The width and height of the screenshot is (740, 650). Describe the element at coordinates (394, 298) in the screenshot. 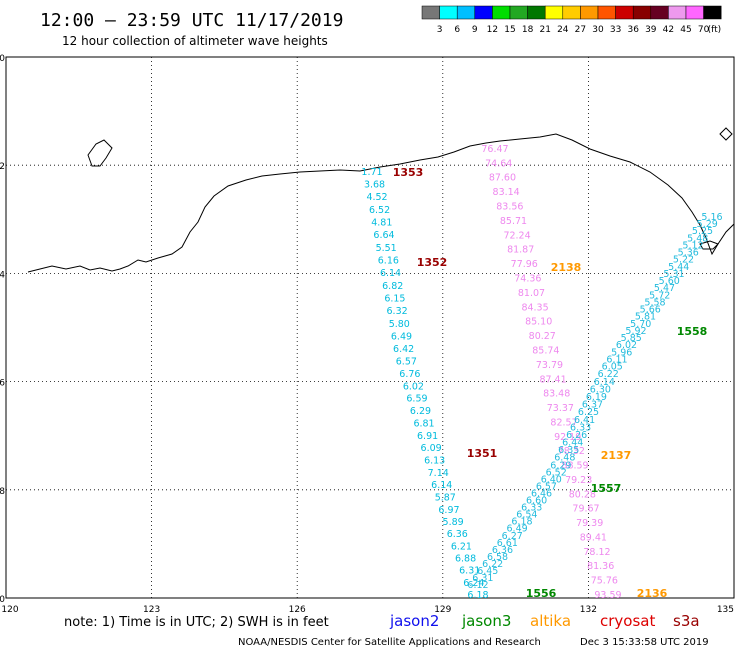

I see `swh-value-jason3-west: 6.15` at that location.